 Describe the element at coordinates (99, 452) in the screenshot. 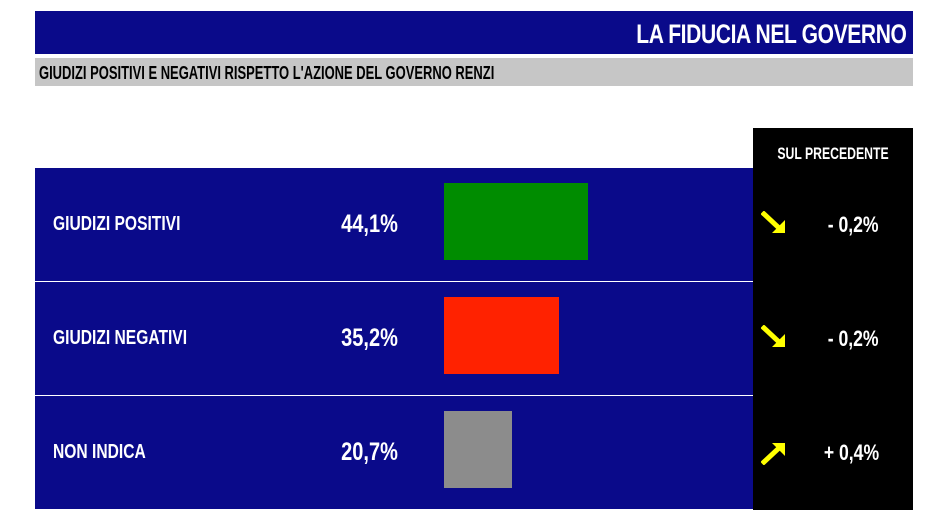

I see `category-label: NON INDICA` at that location.